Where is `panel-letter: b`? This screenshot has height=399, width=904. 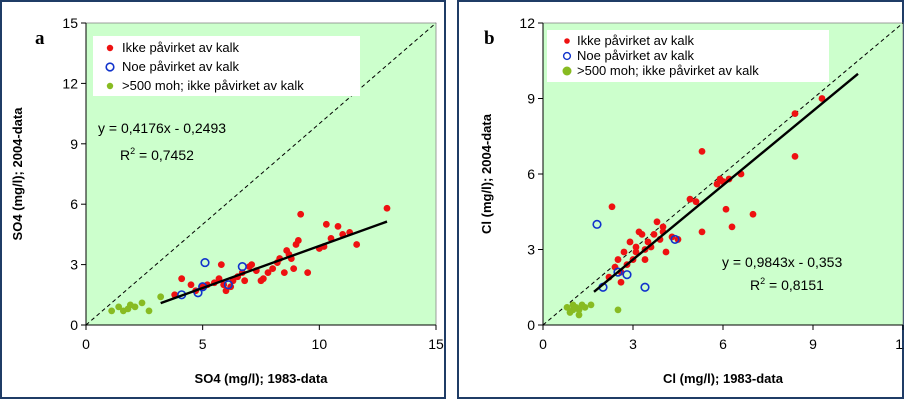
panel-letter: b is located at coordinates (489, 38).